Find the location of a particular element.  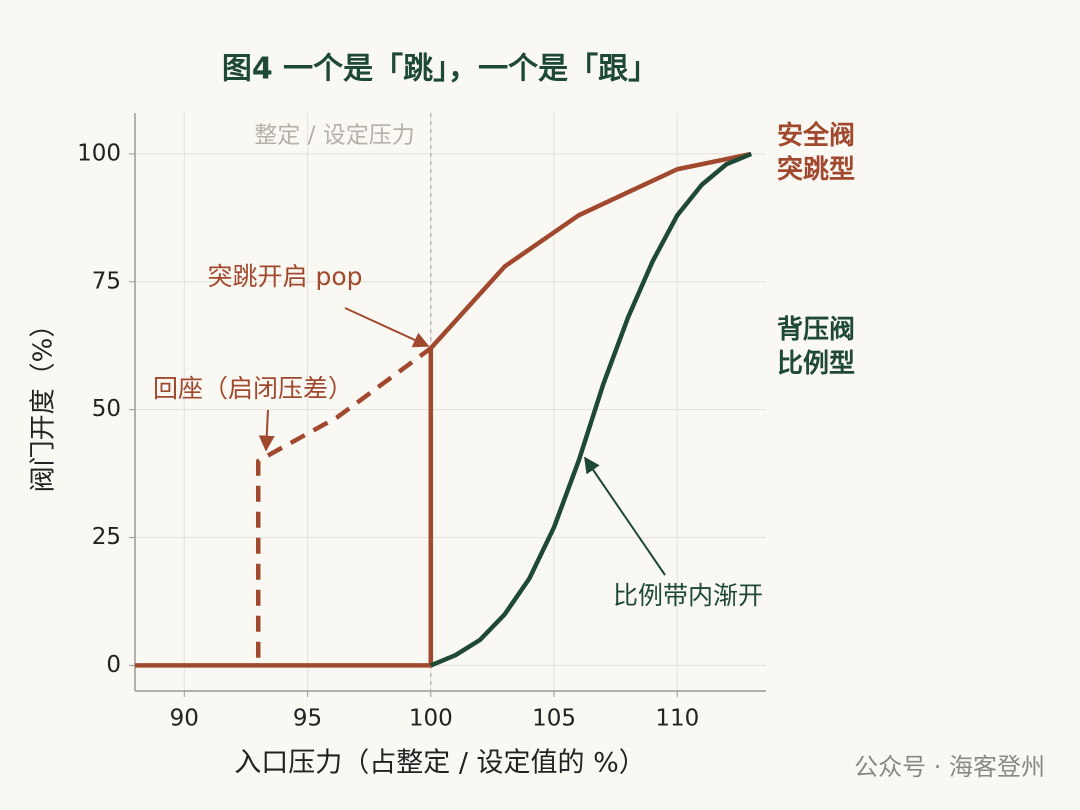

y-tick-label: 100 is located at coordinates (99, 153).